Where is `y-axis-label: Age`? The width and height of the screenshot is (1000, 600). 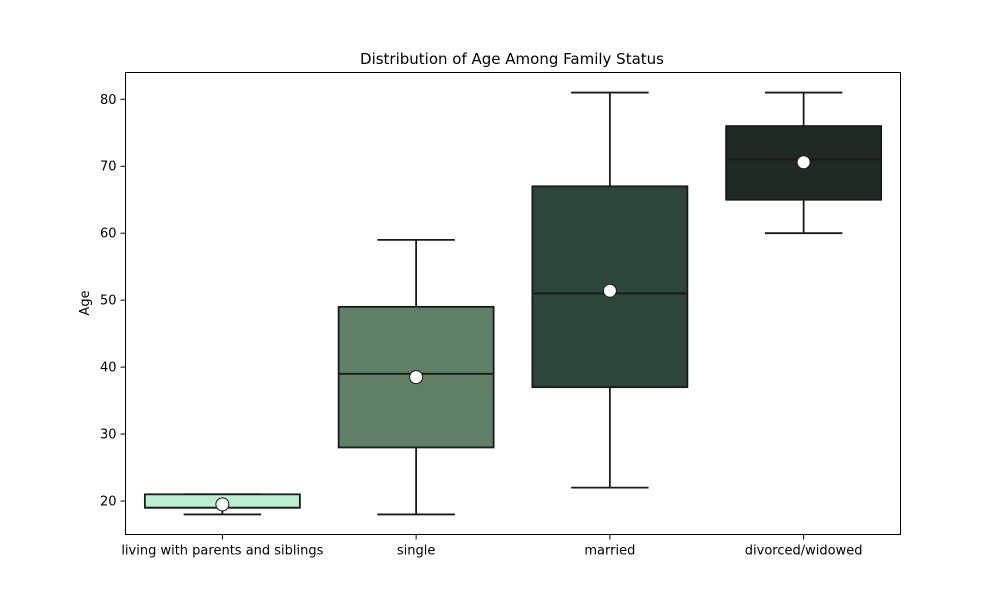 y-axis-label: Age is located at coordinates (85, 302).